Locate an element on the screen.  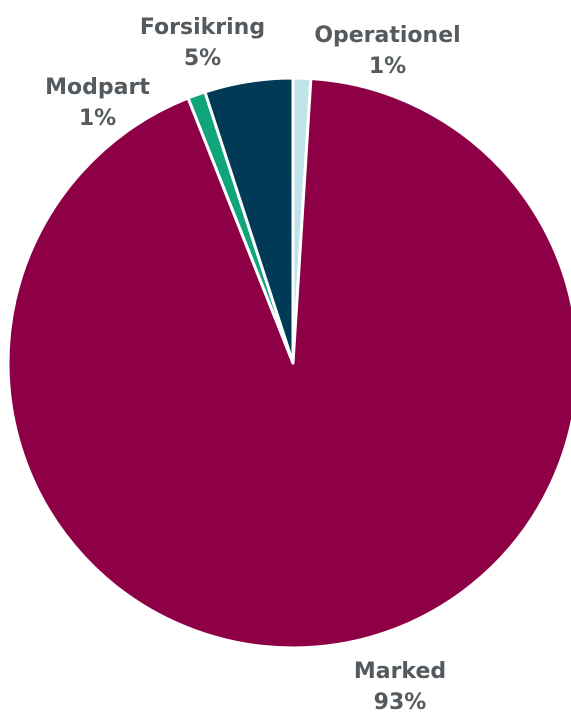
label-marked-value: 93% is located at coordinates (400, 702).